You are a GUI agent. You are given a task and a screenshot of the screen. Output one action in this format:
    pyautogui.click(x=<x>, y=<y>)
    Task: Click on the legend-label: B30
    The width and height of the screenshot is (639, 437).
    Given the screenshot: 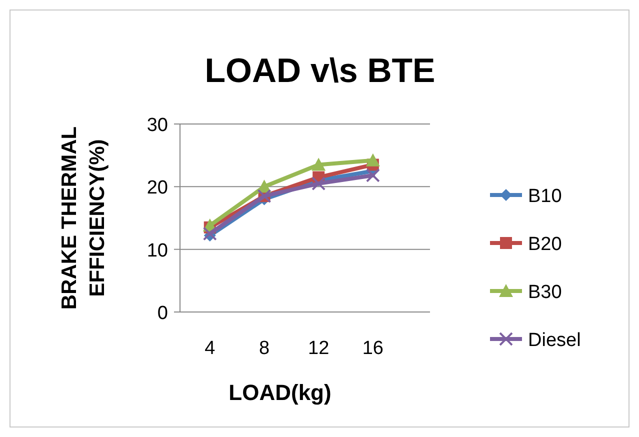 What is the action you would take?
    pyautogui.click(x=545, y=292)
    